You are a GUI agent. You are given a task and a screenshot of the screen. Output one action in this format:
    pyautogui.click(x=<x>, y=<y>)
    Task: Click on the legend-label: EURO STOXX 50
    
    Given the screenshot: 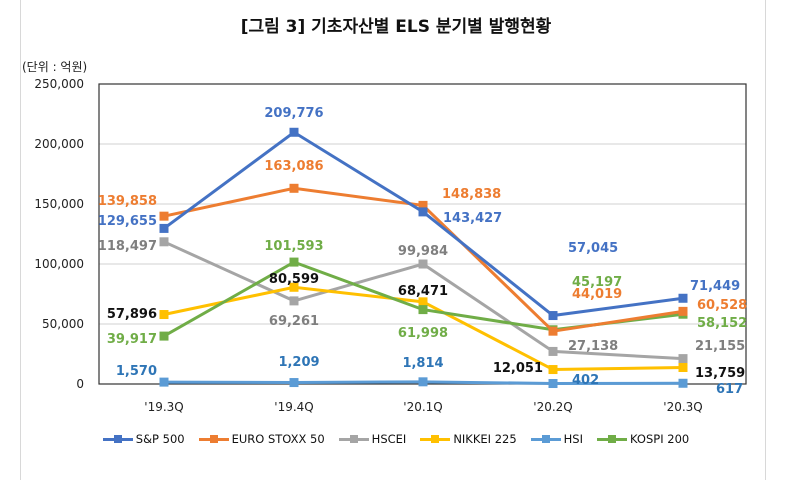 What is the action you would take?
    pyautogui.click(x=278, y=439)
    